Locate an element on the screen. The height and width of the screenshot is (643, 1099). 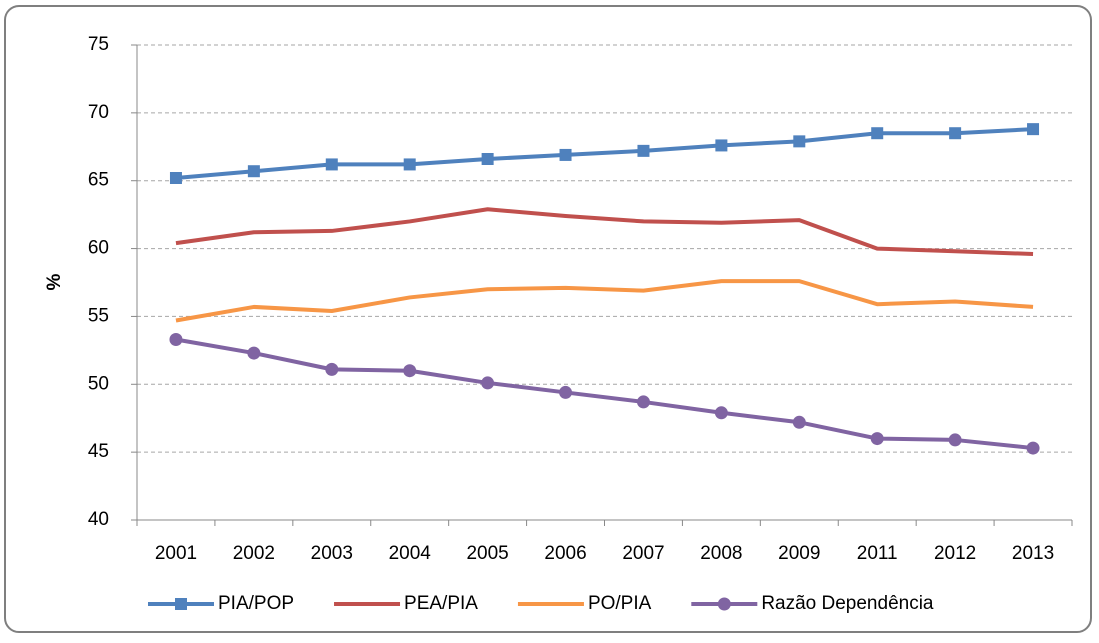
x-tick-label: 2011 is located at coordinates (877, 553).